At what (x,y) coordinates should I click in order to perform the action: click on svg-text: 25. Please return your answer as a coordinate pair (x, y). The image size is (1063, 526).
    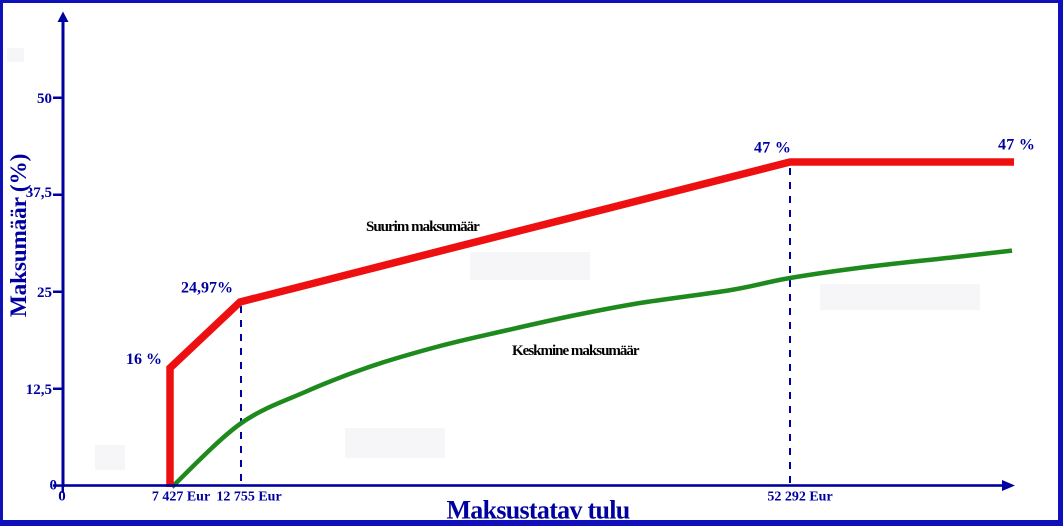
    Looking at the image, I should click on (44, 293).